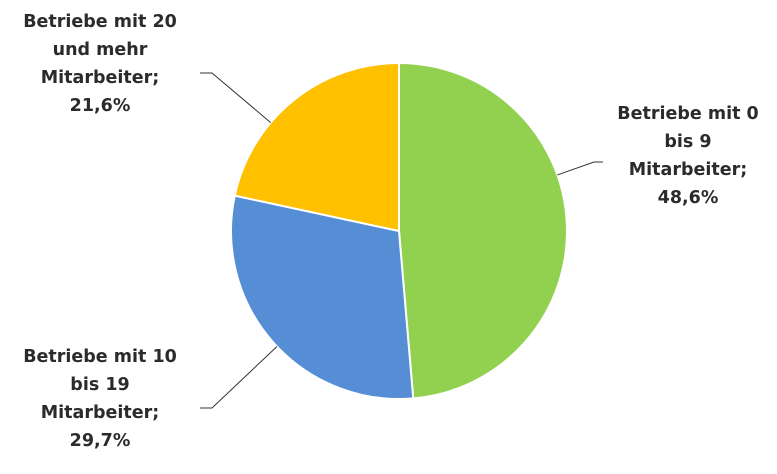 The width and height of the screenshot is (777, 474). I want to click on leader-line-20-und-mehr, so click(235, 97).